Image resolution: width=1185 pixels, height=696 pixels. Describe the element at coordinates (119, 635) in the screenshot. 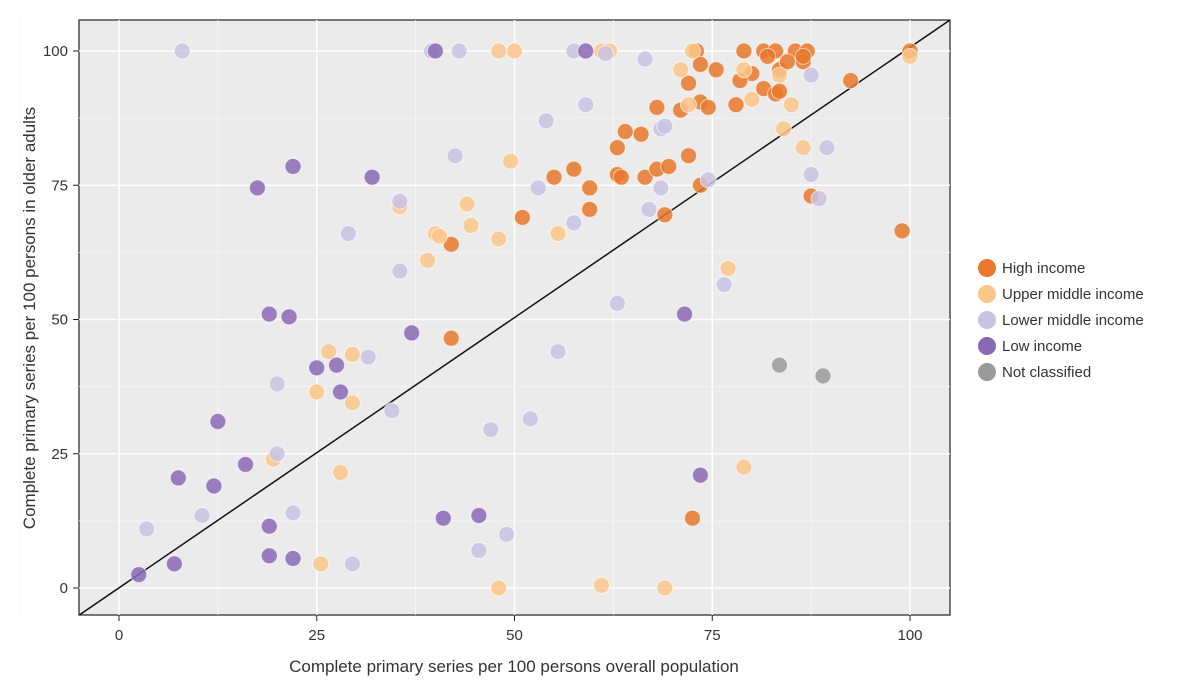

I see `x-tick-label: 0` at that location.